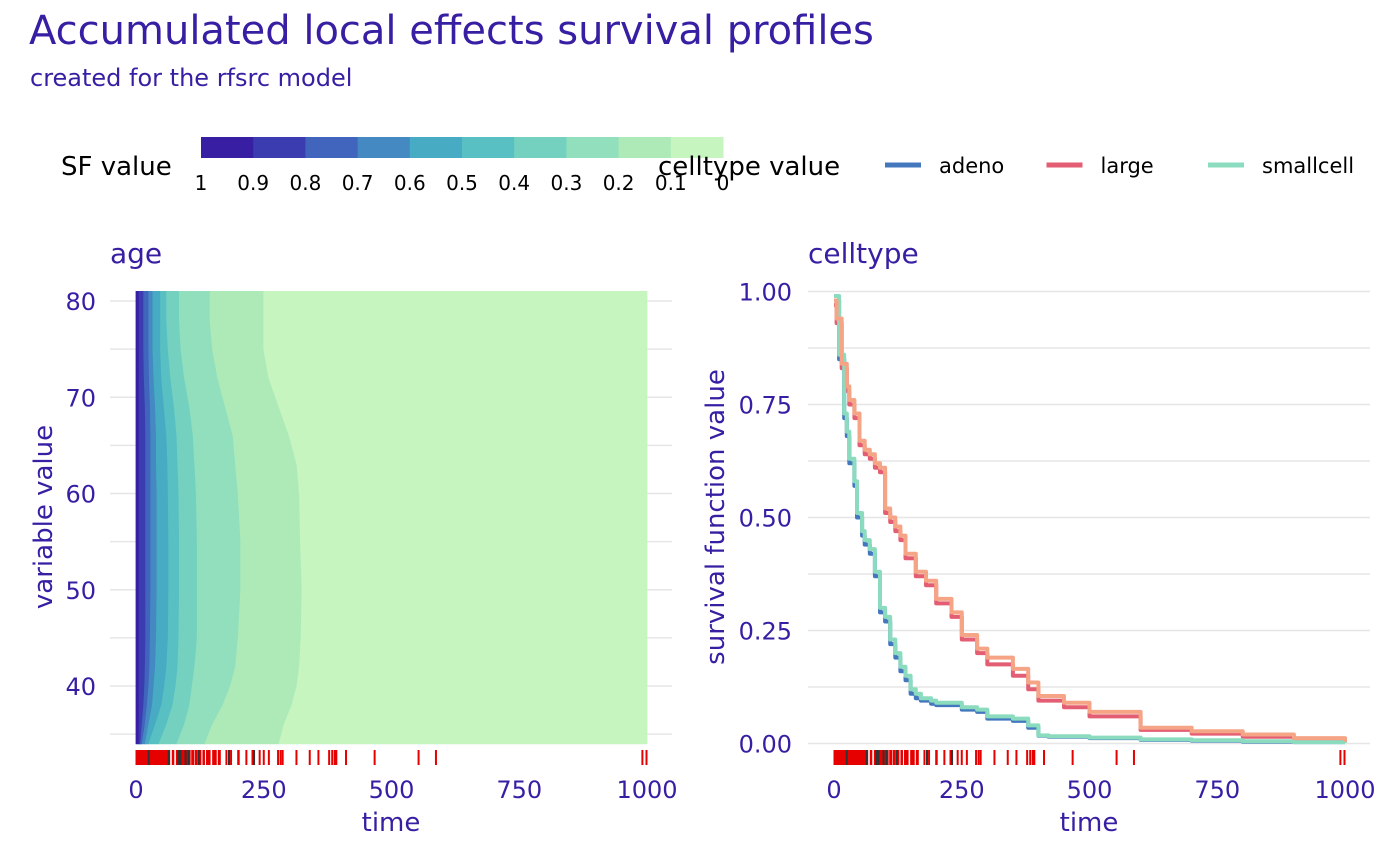 This screenshot has width=1400, height=866. Describe the element at coordinates (80, 591) in the screenshot. I see `y-tick-label: 50` at that location.